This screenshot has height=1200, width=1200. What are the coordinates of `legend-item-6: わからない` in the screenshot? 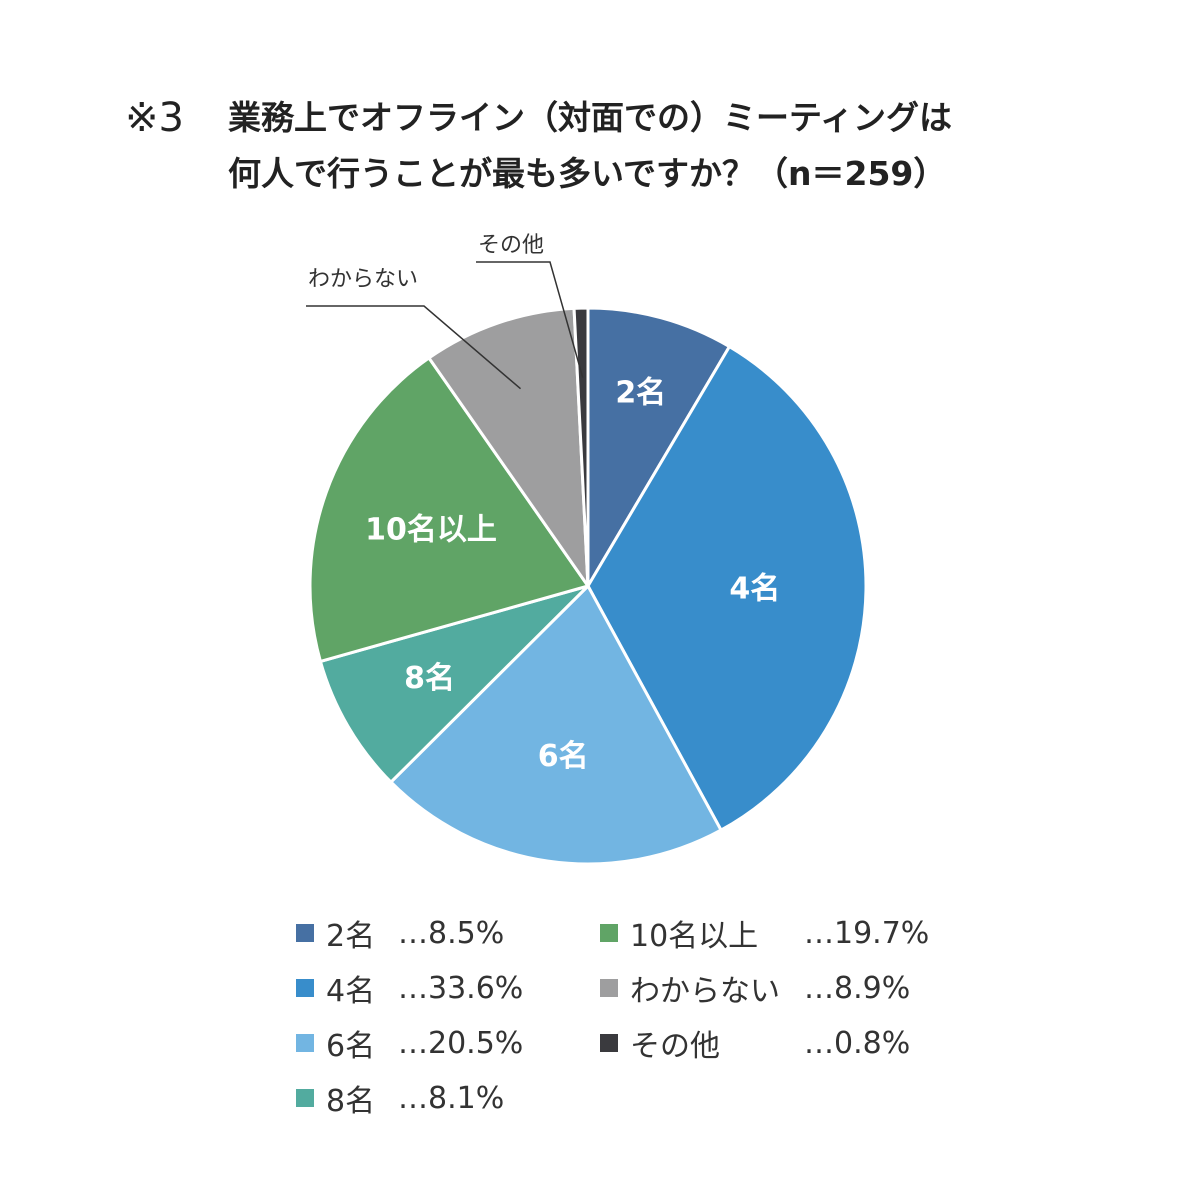 It's located at (690, 988).